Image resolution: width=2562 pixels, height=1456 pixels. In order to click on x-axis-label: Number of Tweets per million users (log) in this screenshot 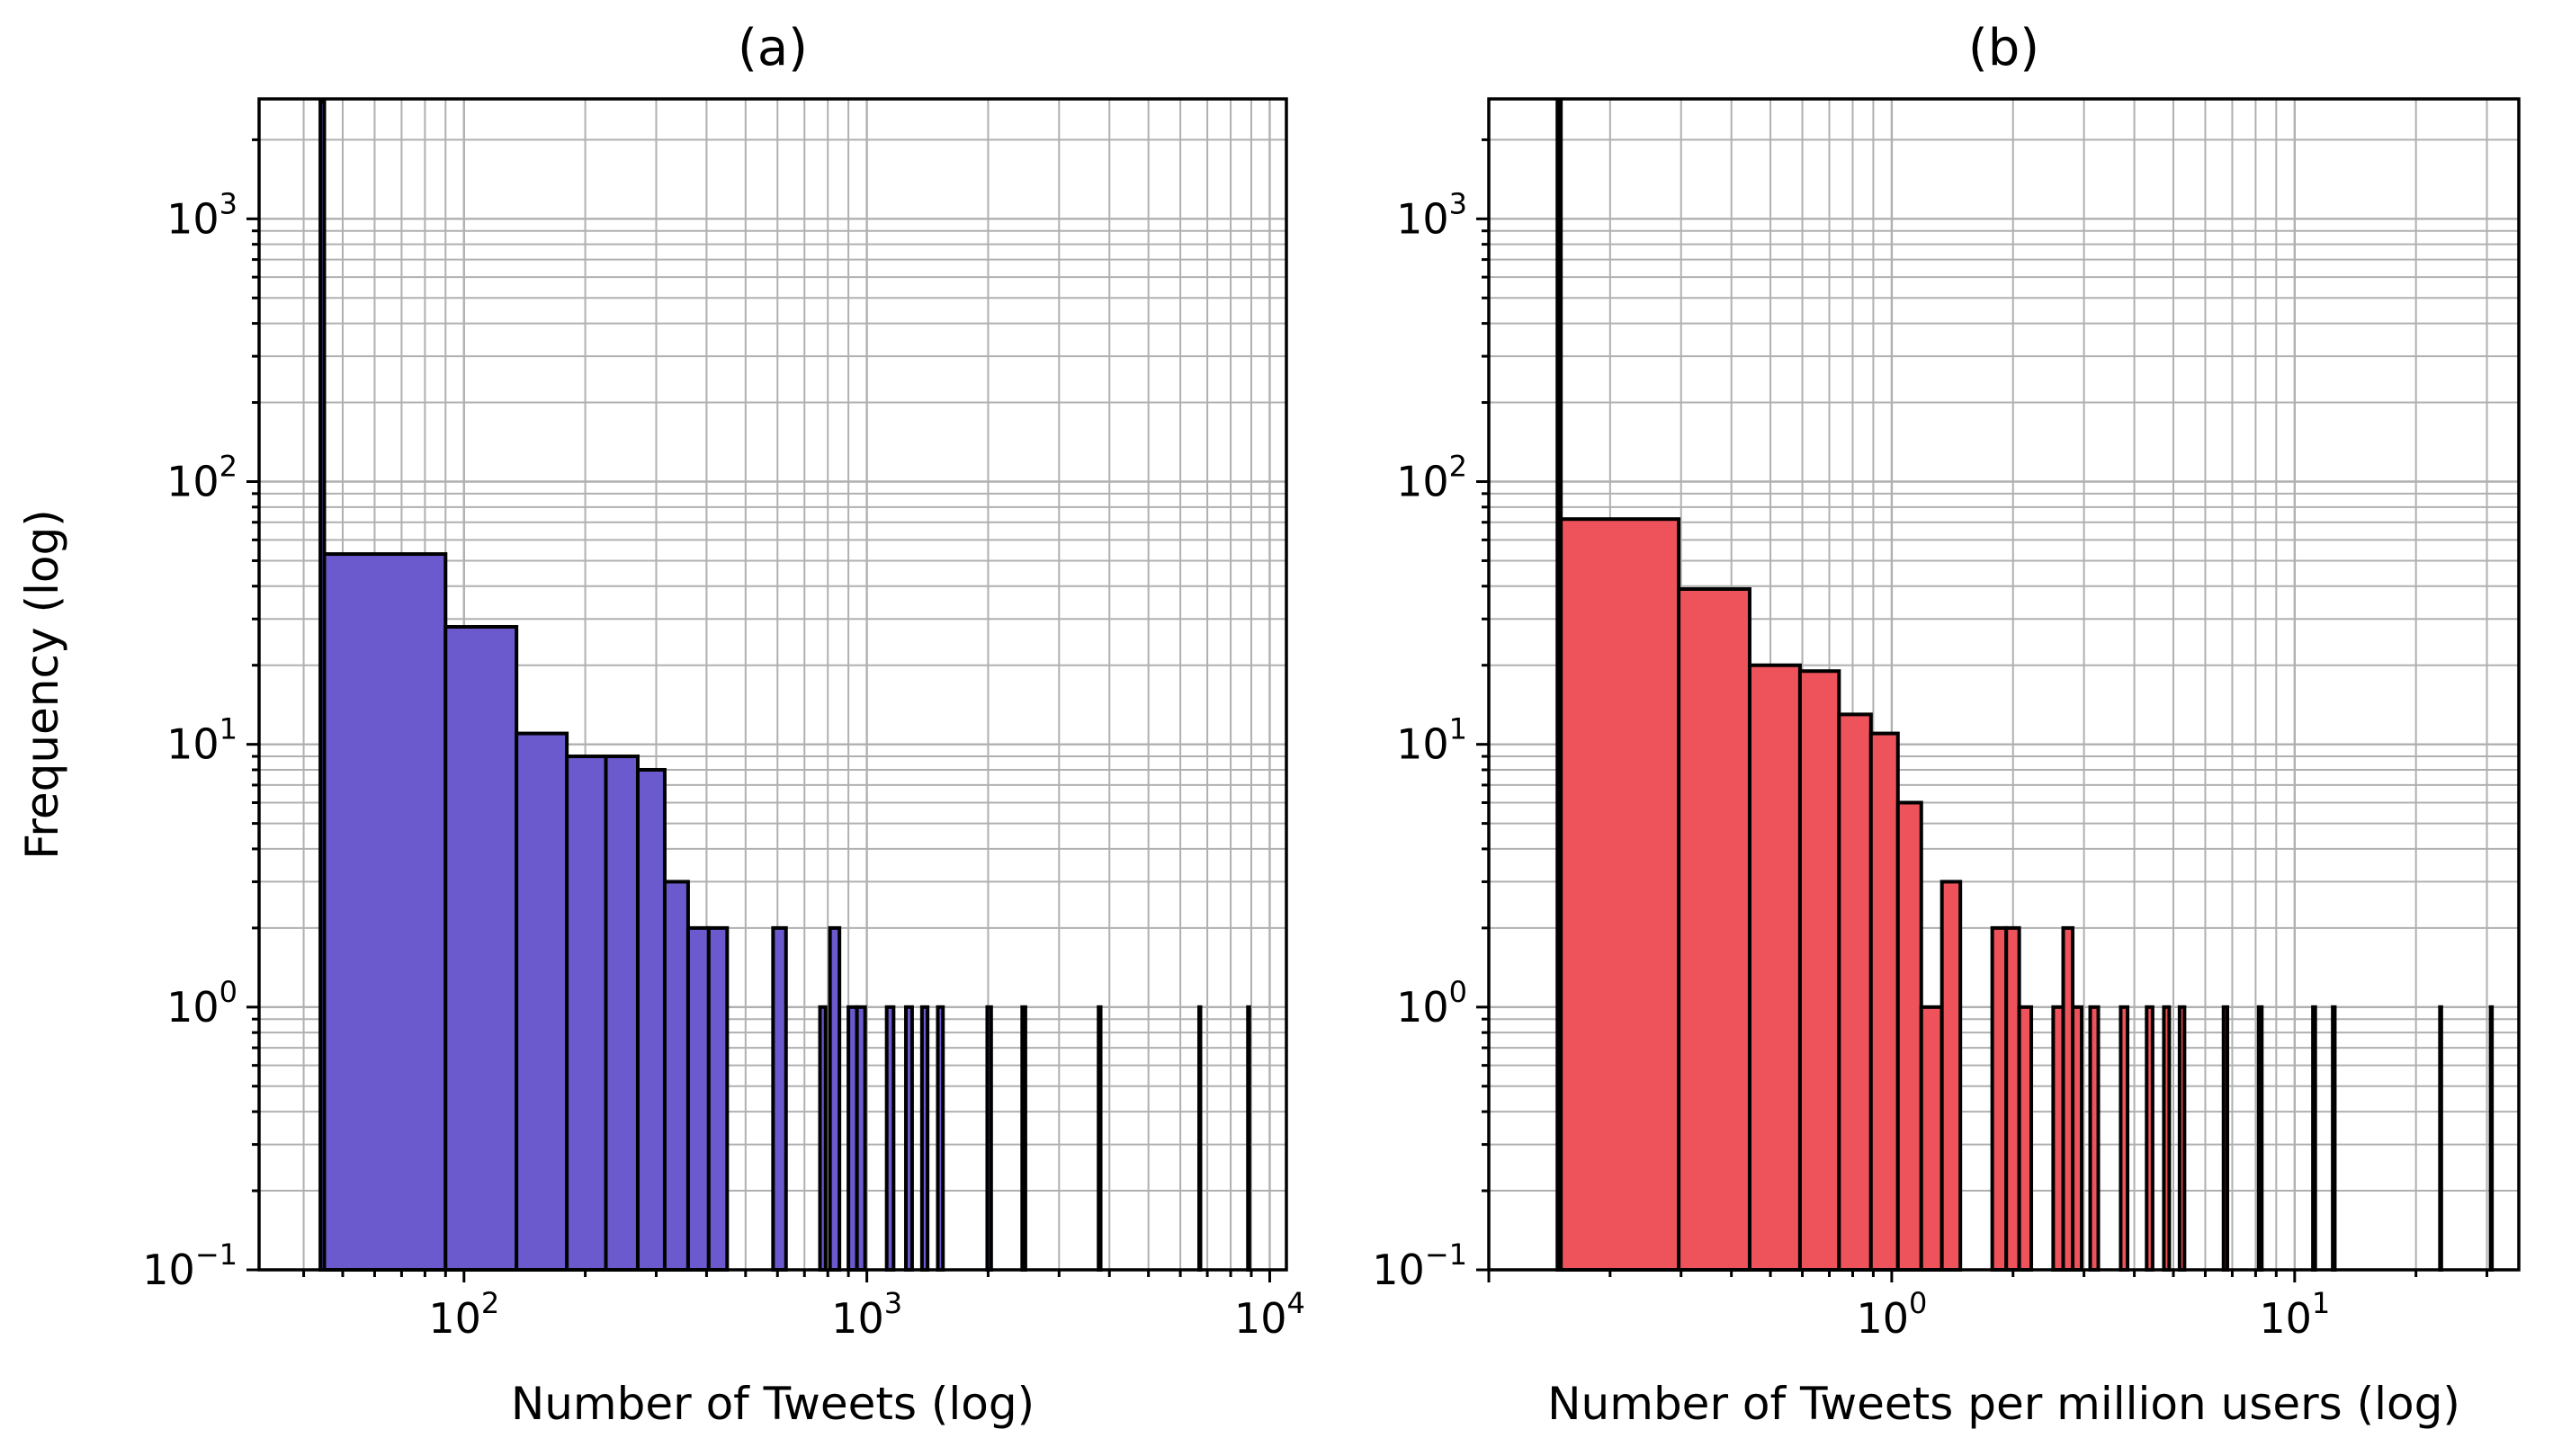, I will do `click(2003, 1404)`.